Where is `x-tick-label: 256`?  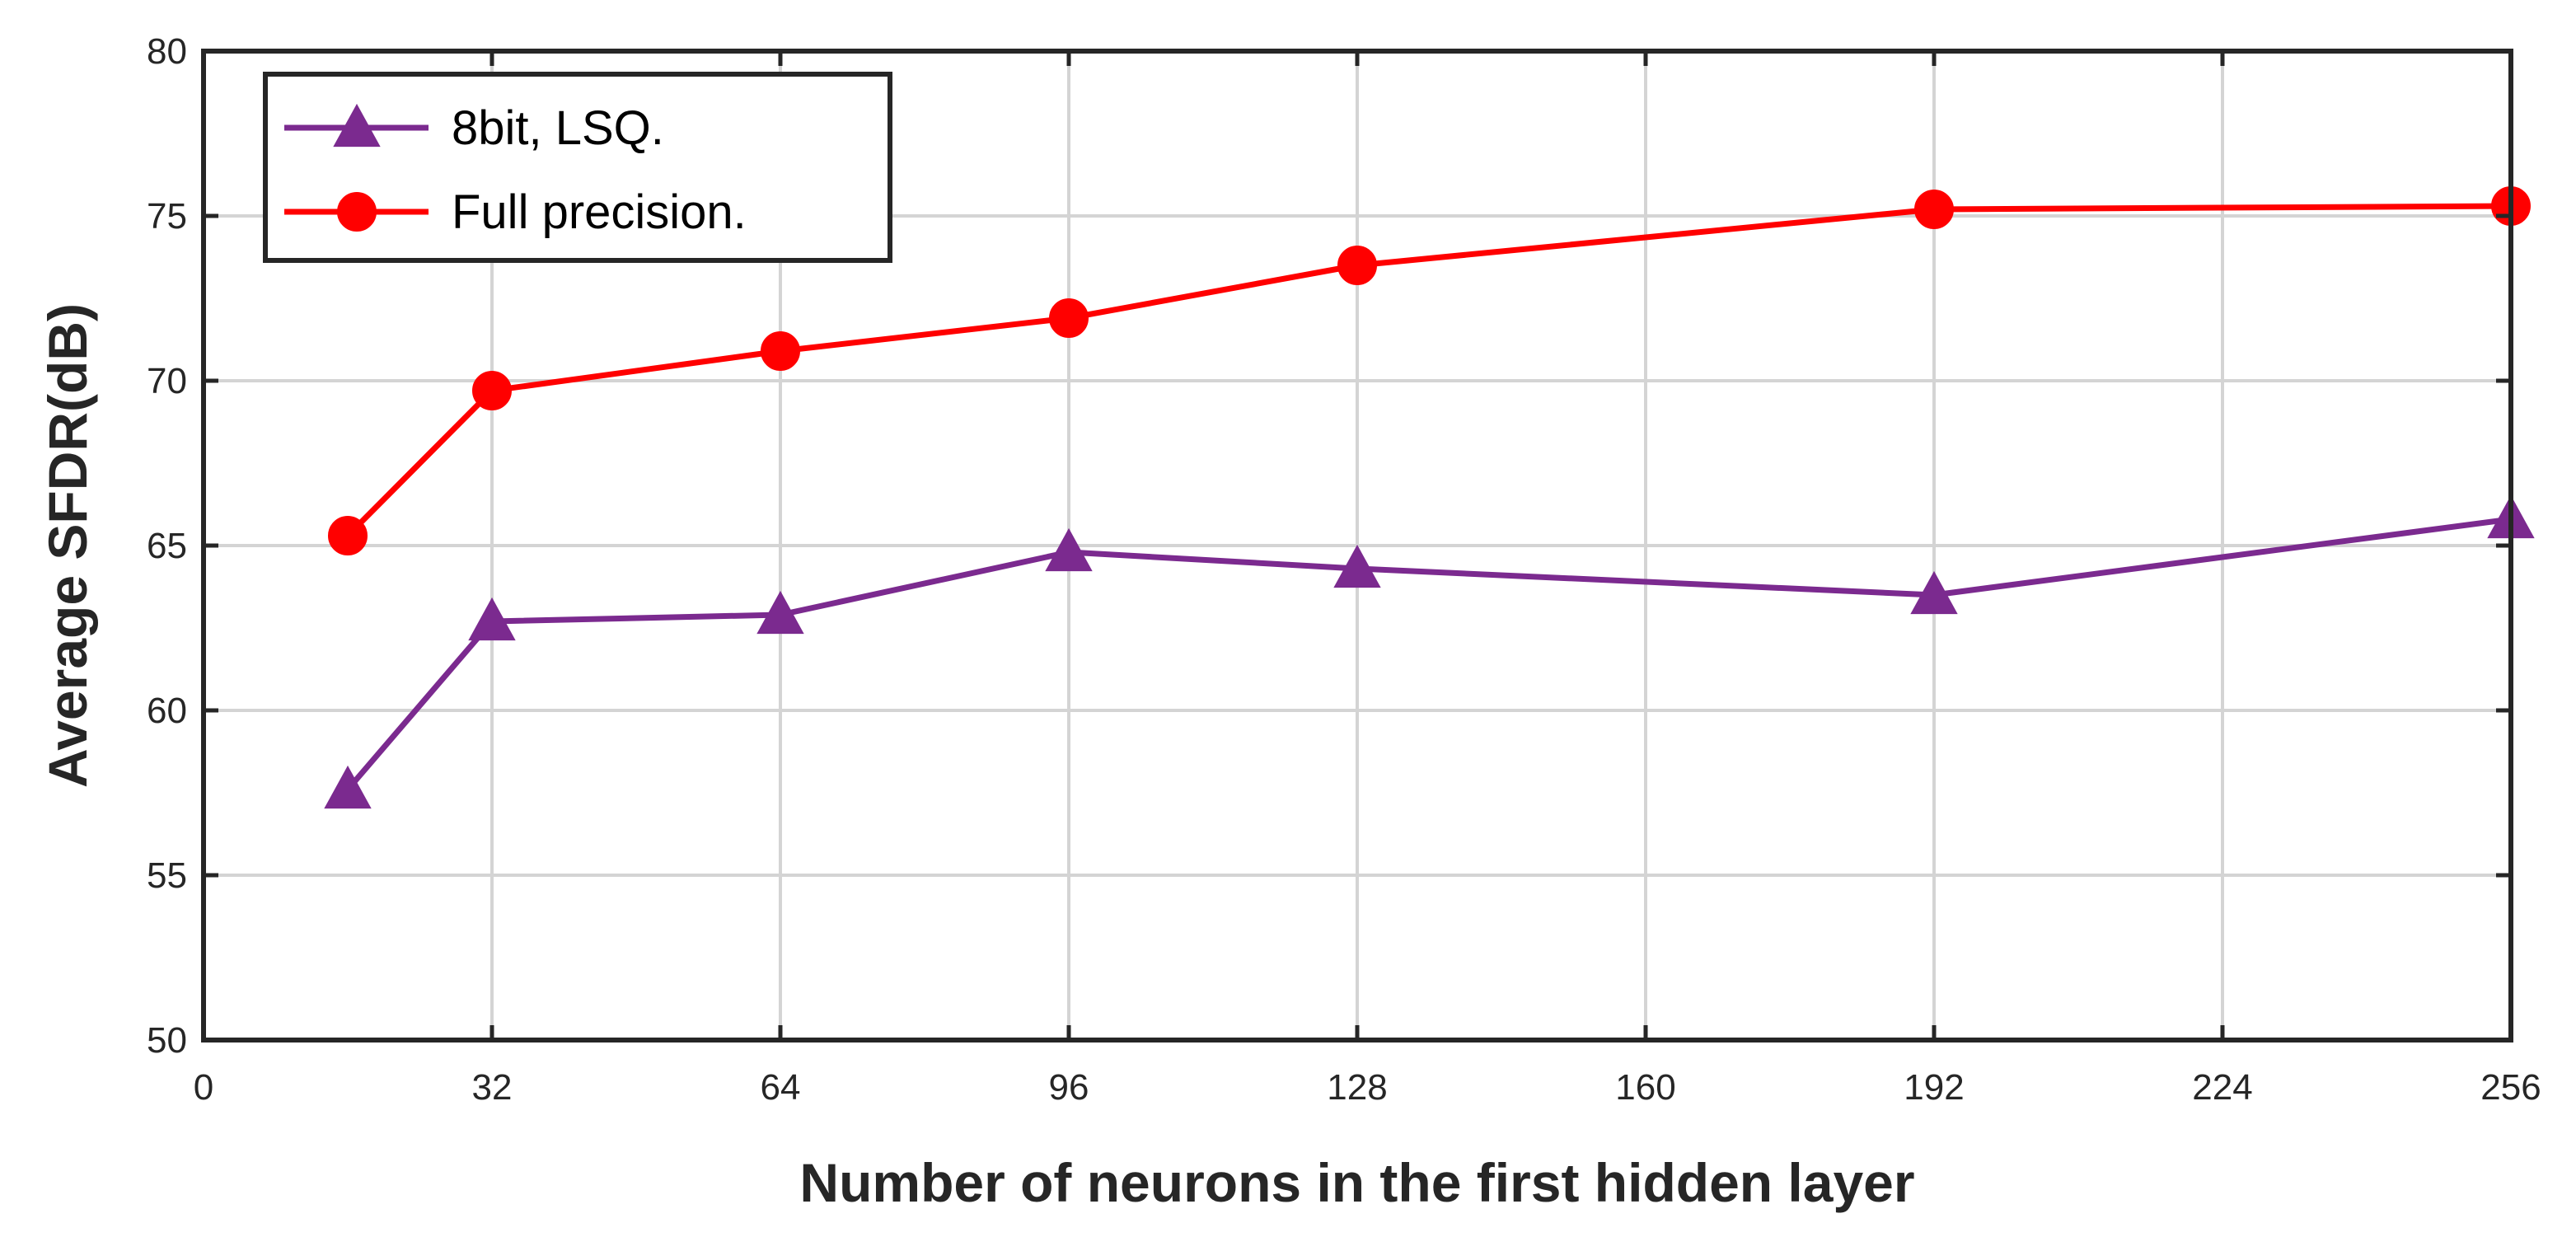
x-tick-label: 256 is located at coordinates (2510, 1087).